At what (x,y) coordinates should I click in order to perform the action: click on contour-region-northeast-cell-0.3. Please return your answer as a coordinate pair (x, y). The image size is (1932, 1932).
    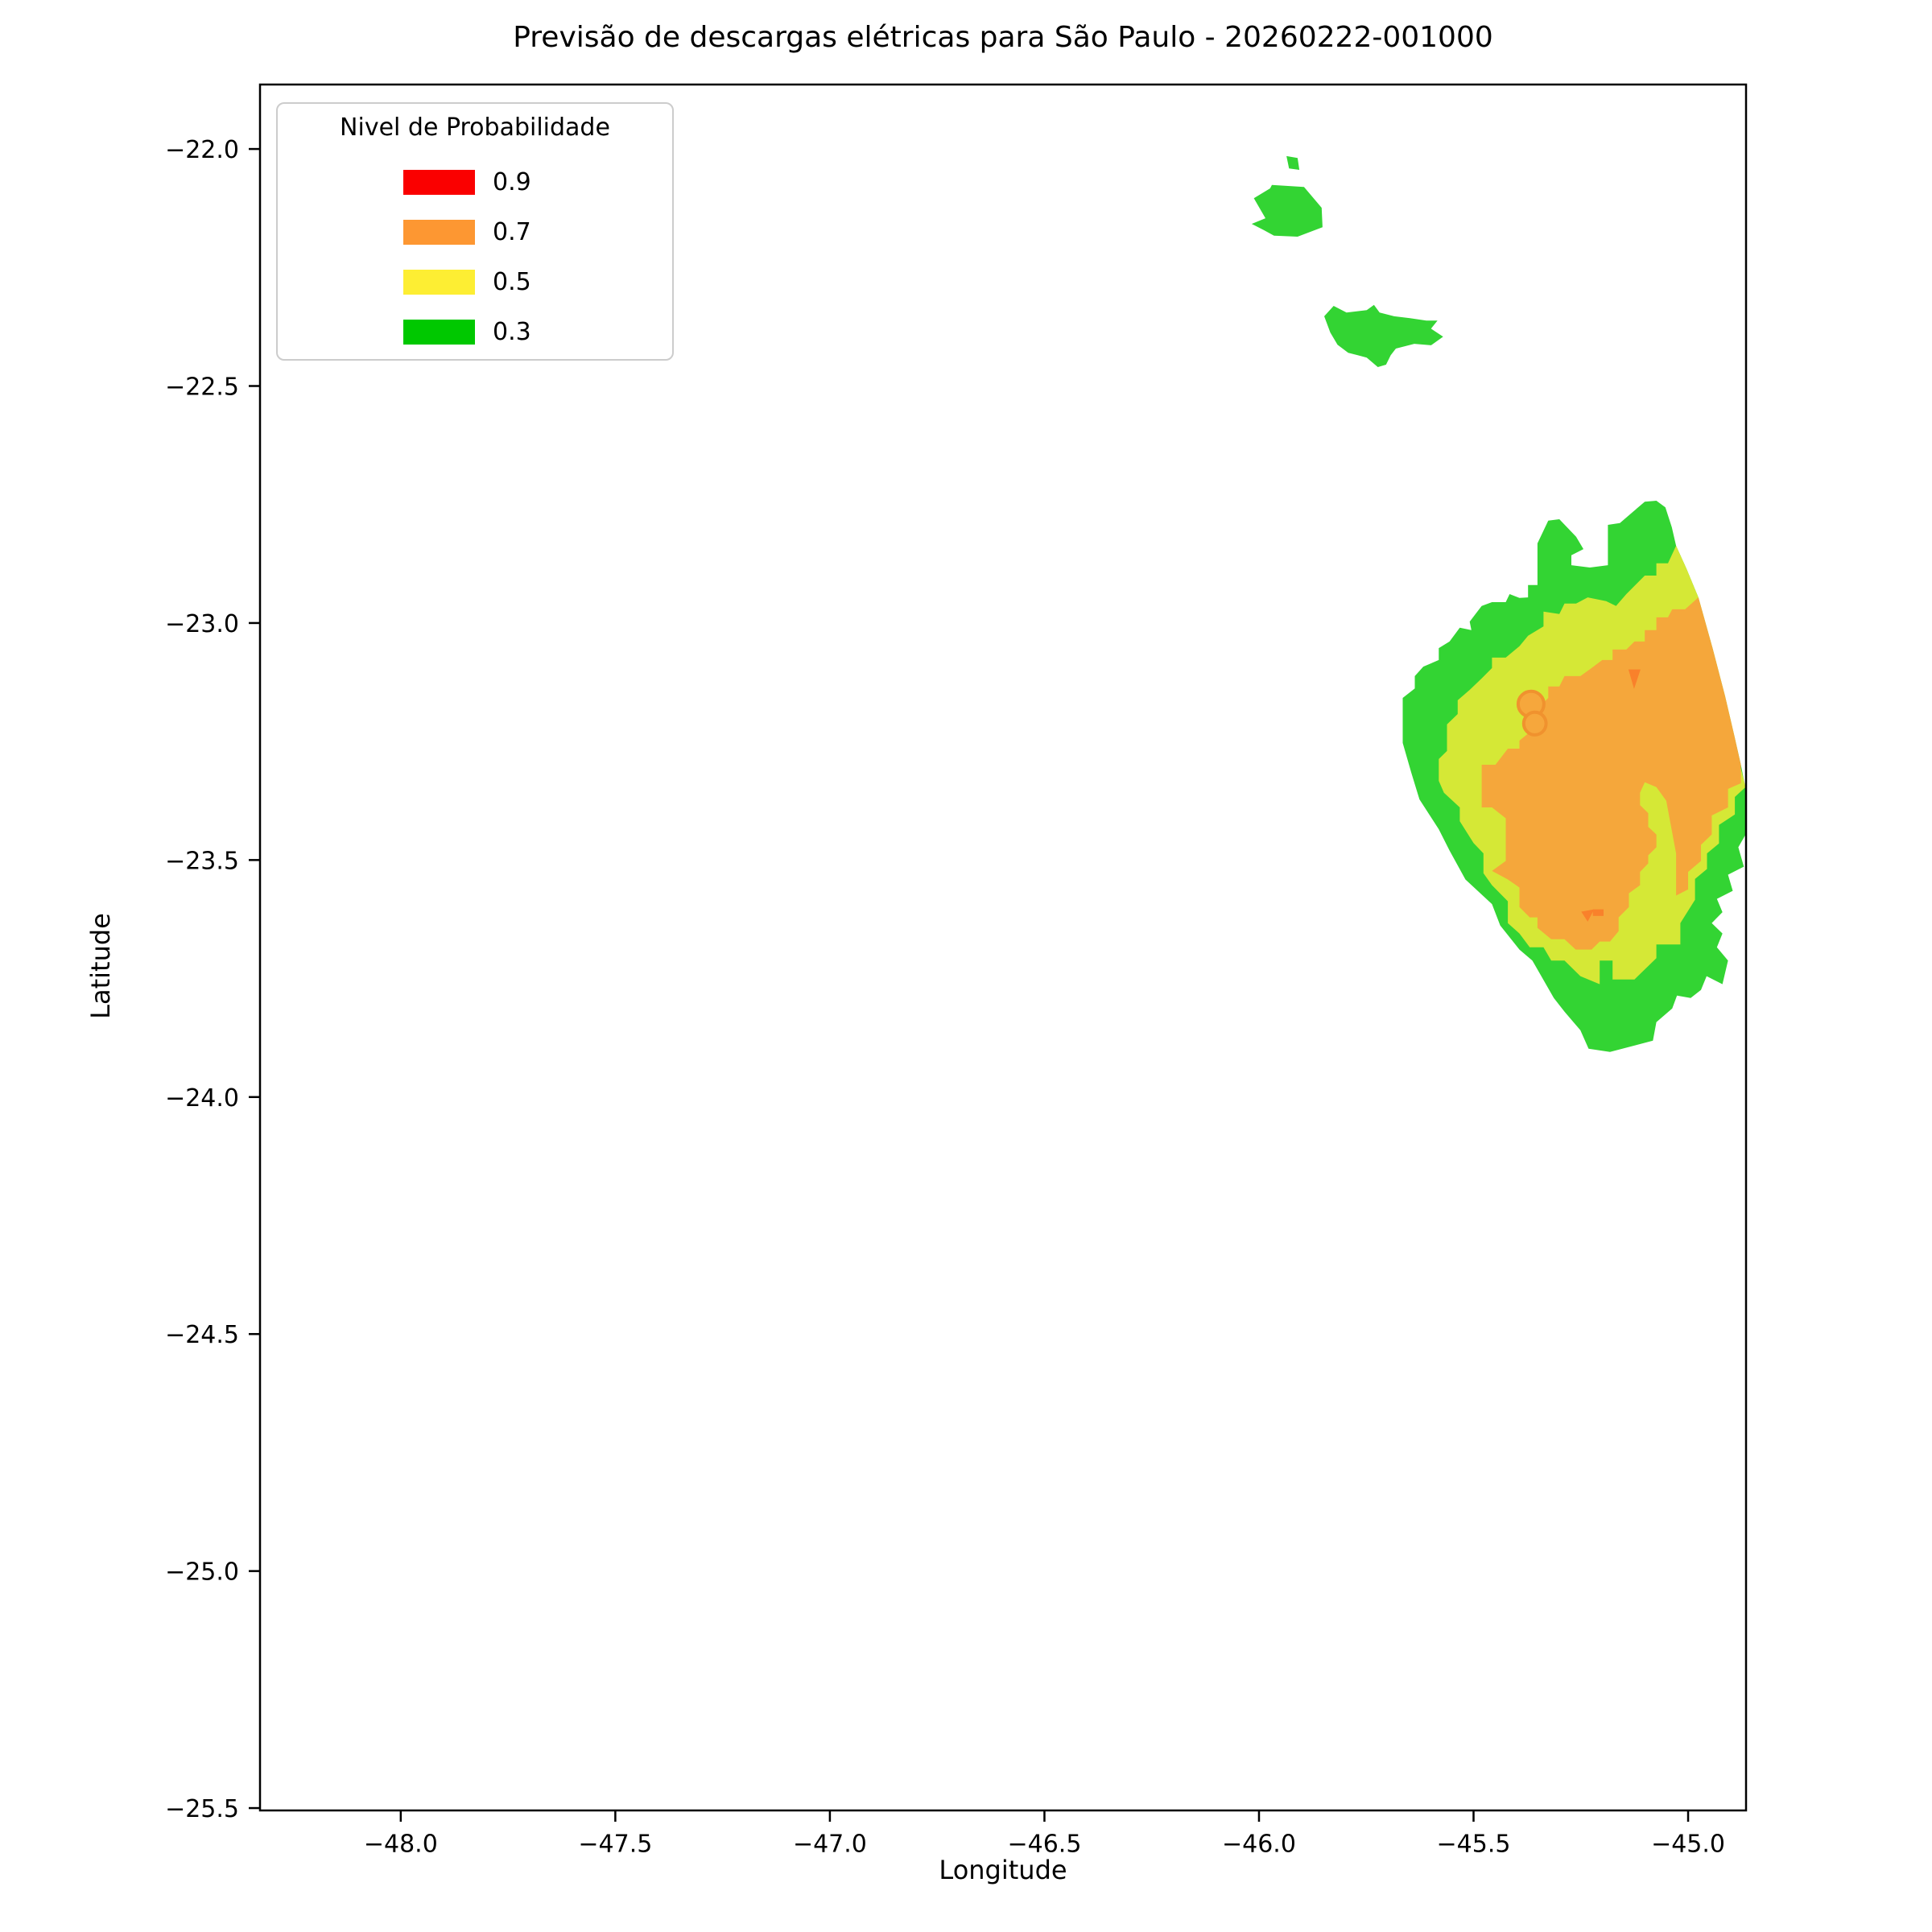
    Looking at the image, I should click on (1383, 335).